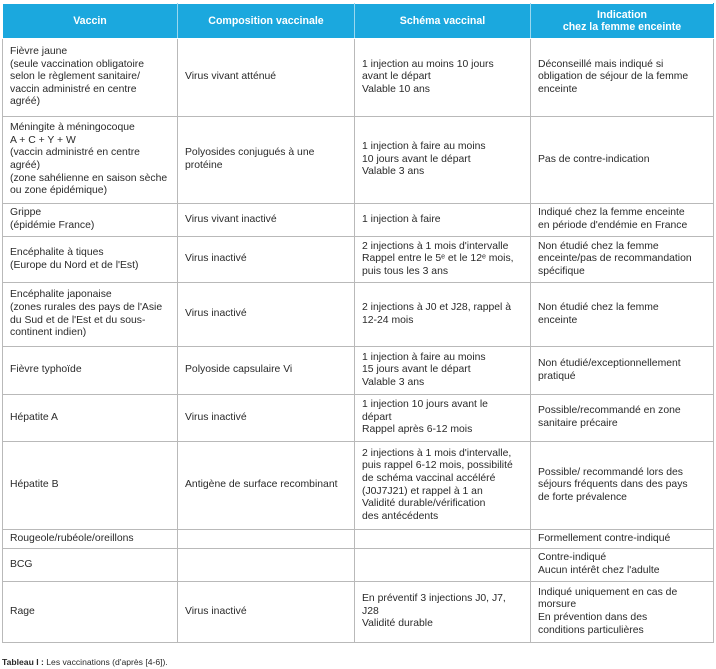 The height and width of the screenshot is (669, 716). What do you see at coordinates (23, 662) in the screenshot?
I see `caption-label: Tableau I :` at bounding box center [23, 662].